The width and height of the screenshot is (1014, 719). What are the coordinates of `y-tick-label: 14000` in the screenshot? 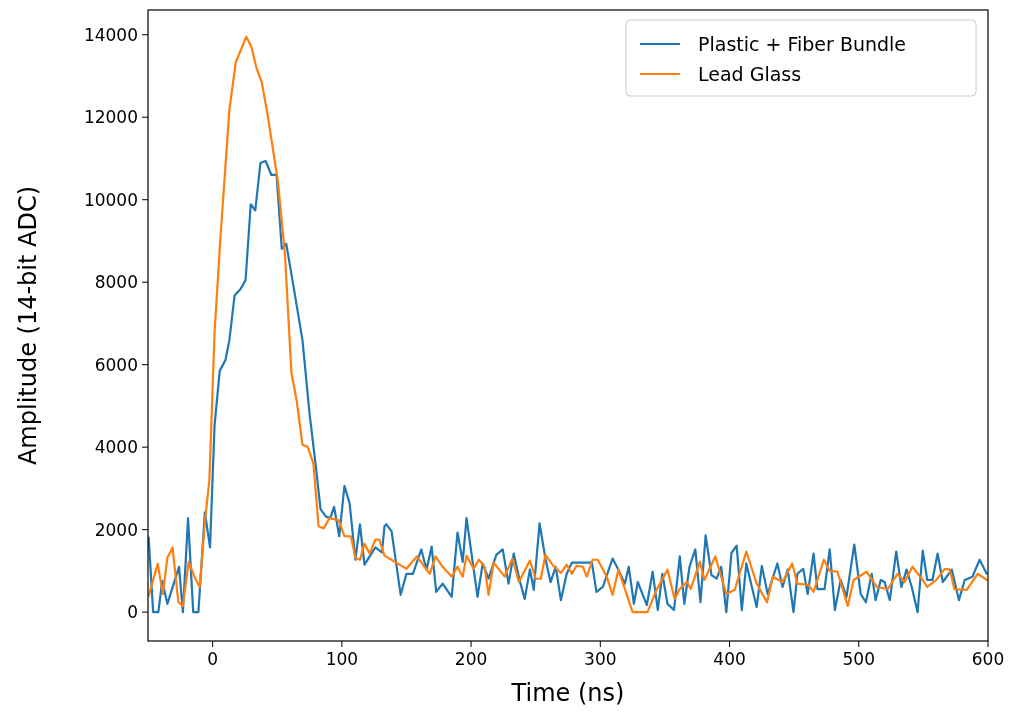 It's located at (110, 34).